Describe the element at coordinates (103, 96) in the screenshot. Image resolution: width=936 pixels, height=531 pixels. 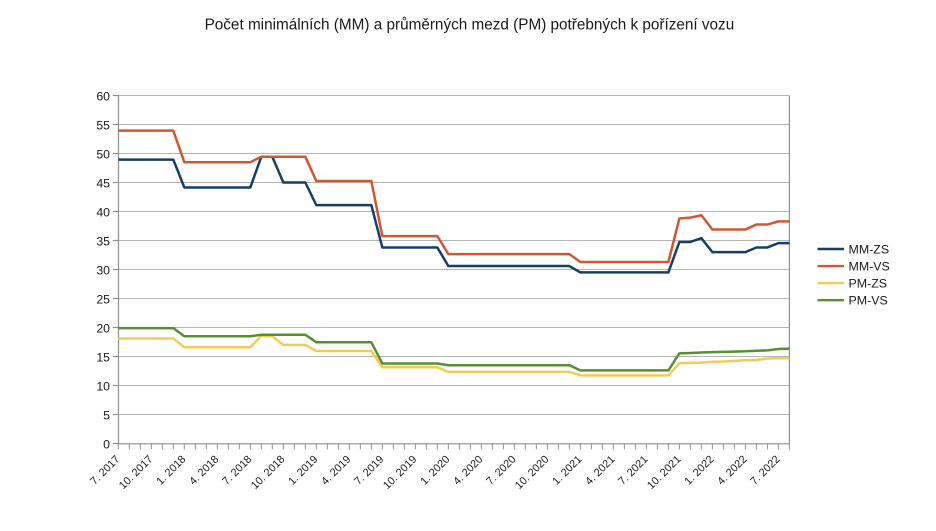
I see `svg-text: 60` at that location.